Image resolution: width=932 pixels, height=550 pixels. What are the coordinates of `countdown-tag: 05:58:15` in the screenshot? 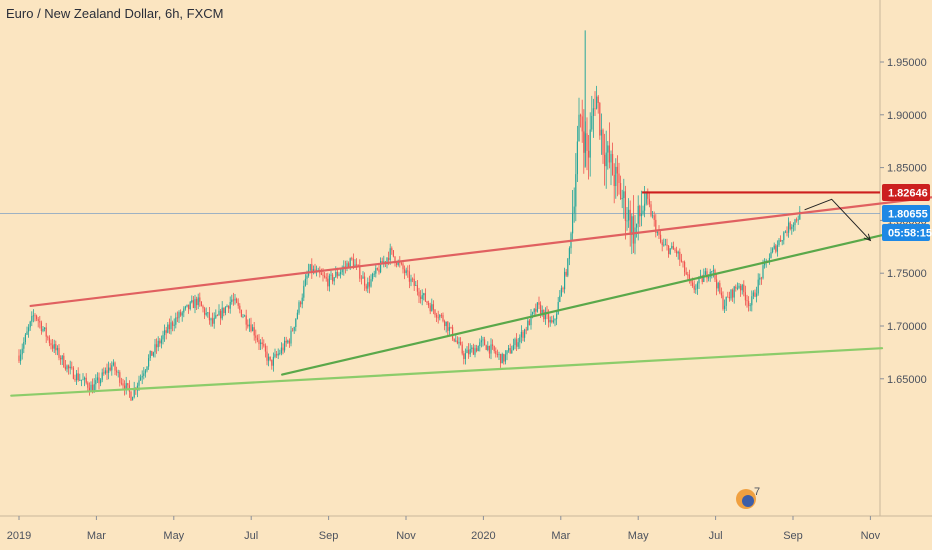 It's located at (910, 233).